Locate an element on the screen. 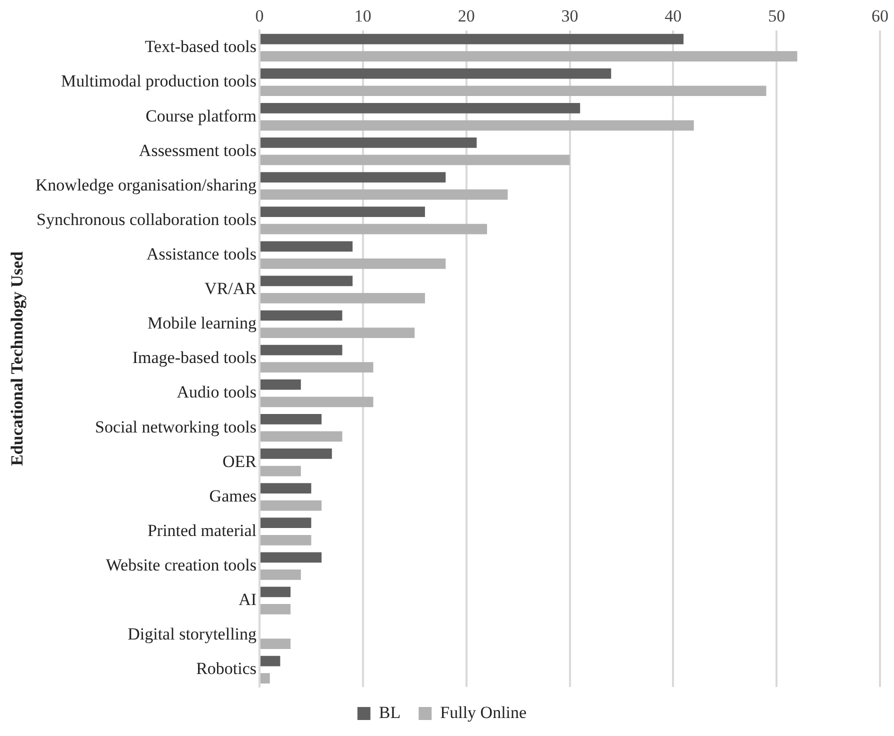 This screenshot has height=736, width=894. y-tick-label: Course platform is located at coordinates (201, 116).